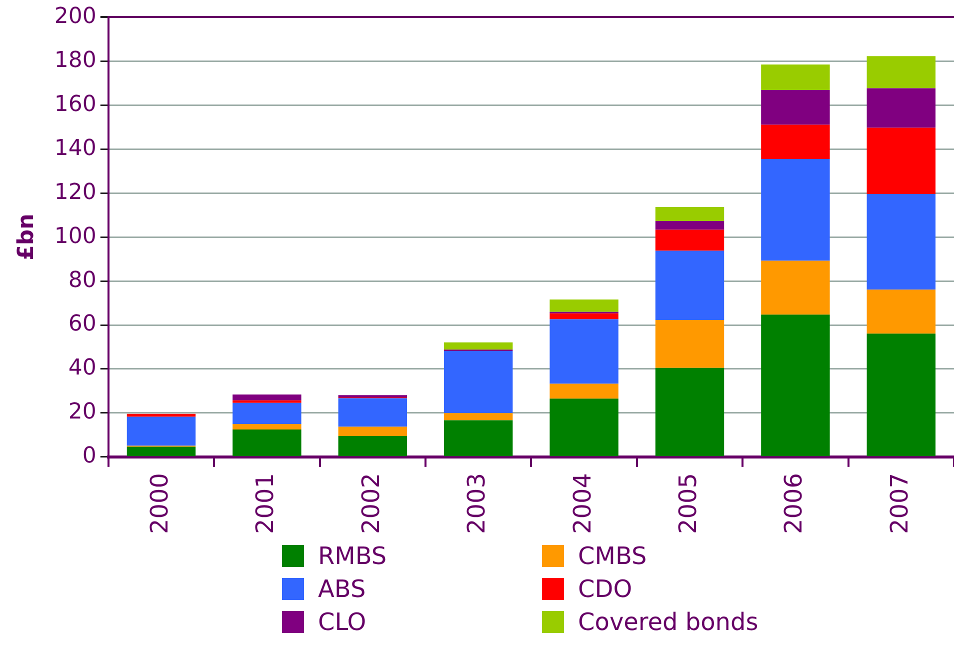 The image size is (954, 649). I want to click on legend-label: CLO, so click(342, 622).